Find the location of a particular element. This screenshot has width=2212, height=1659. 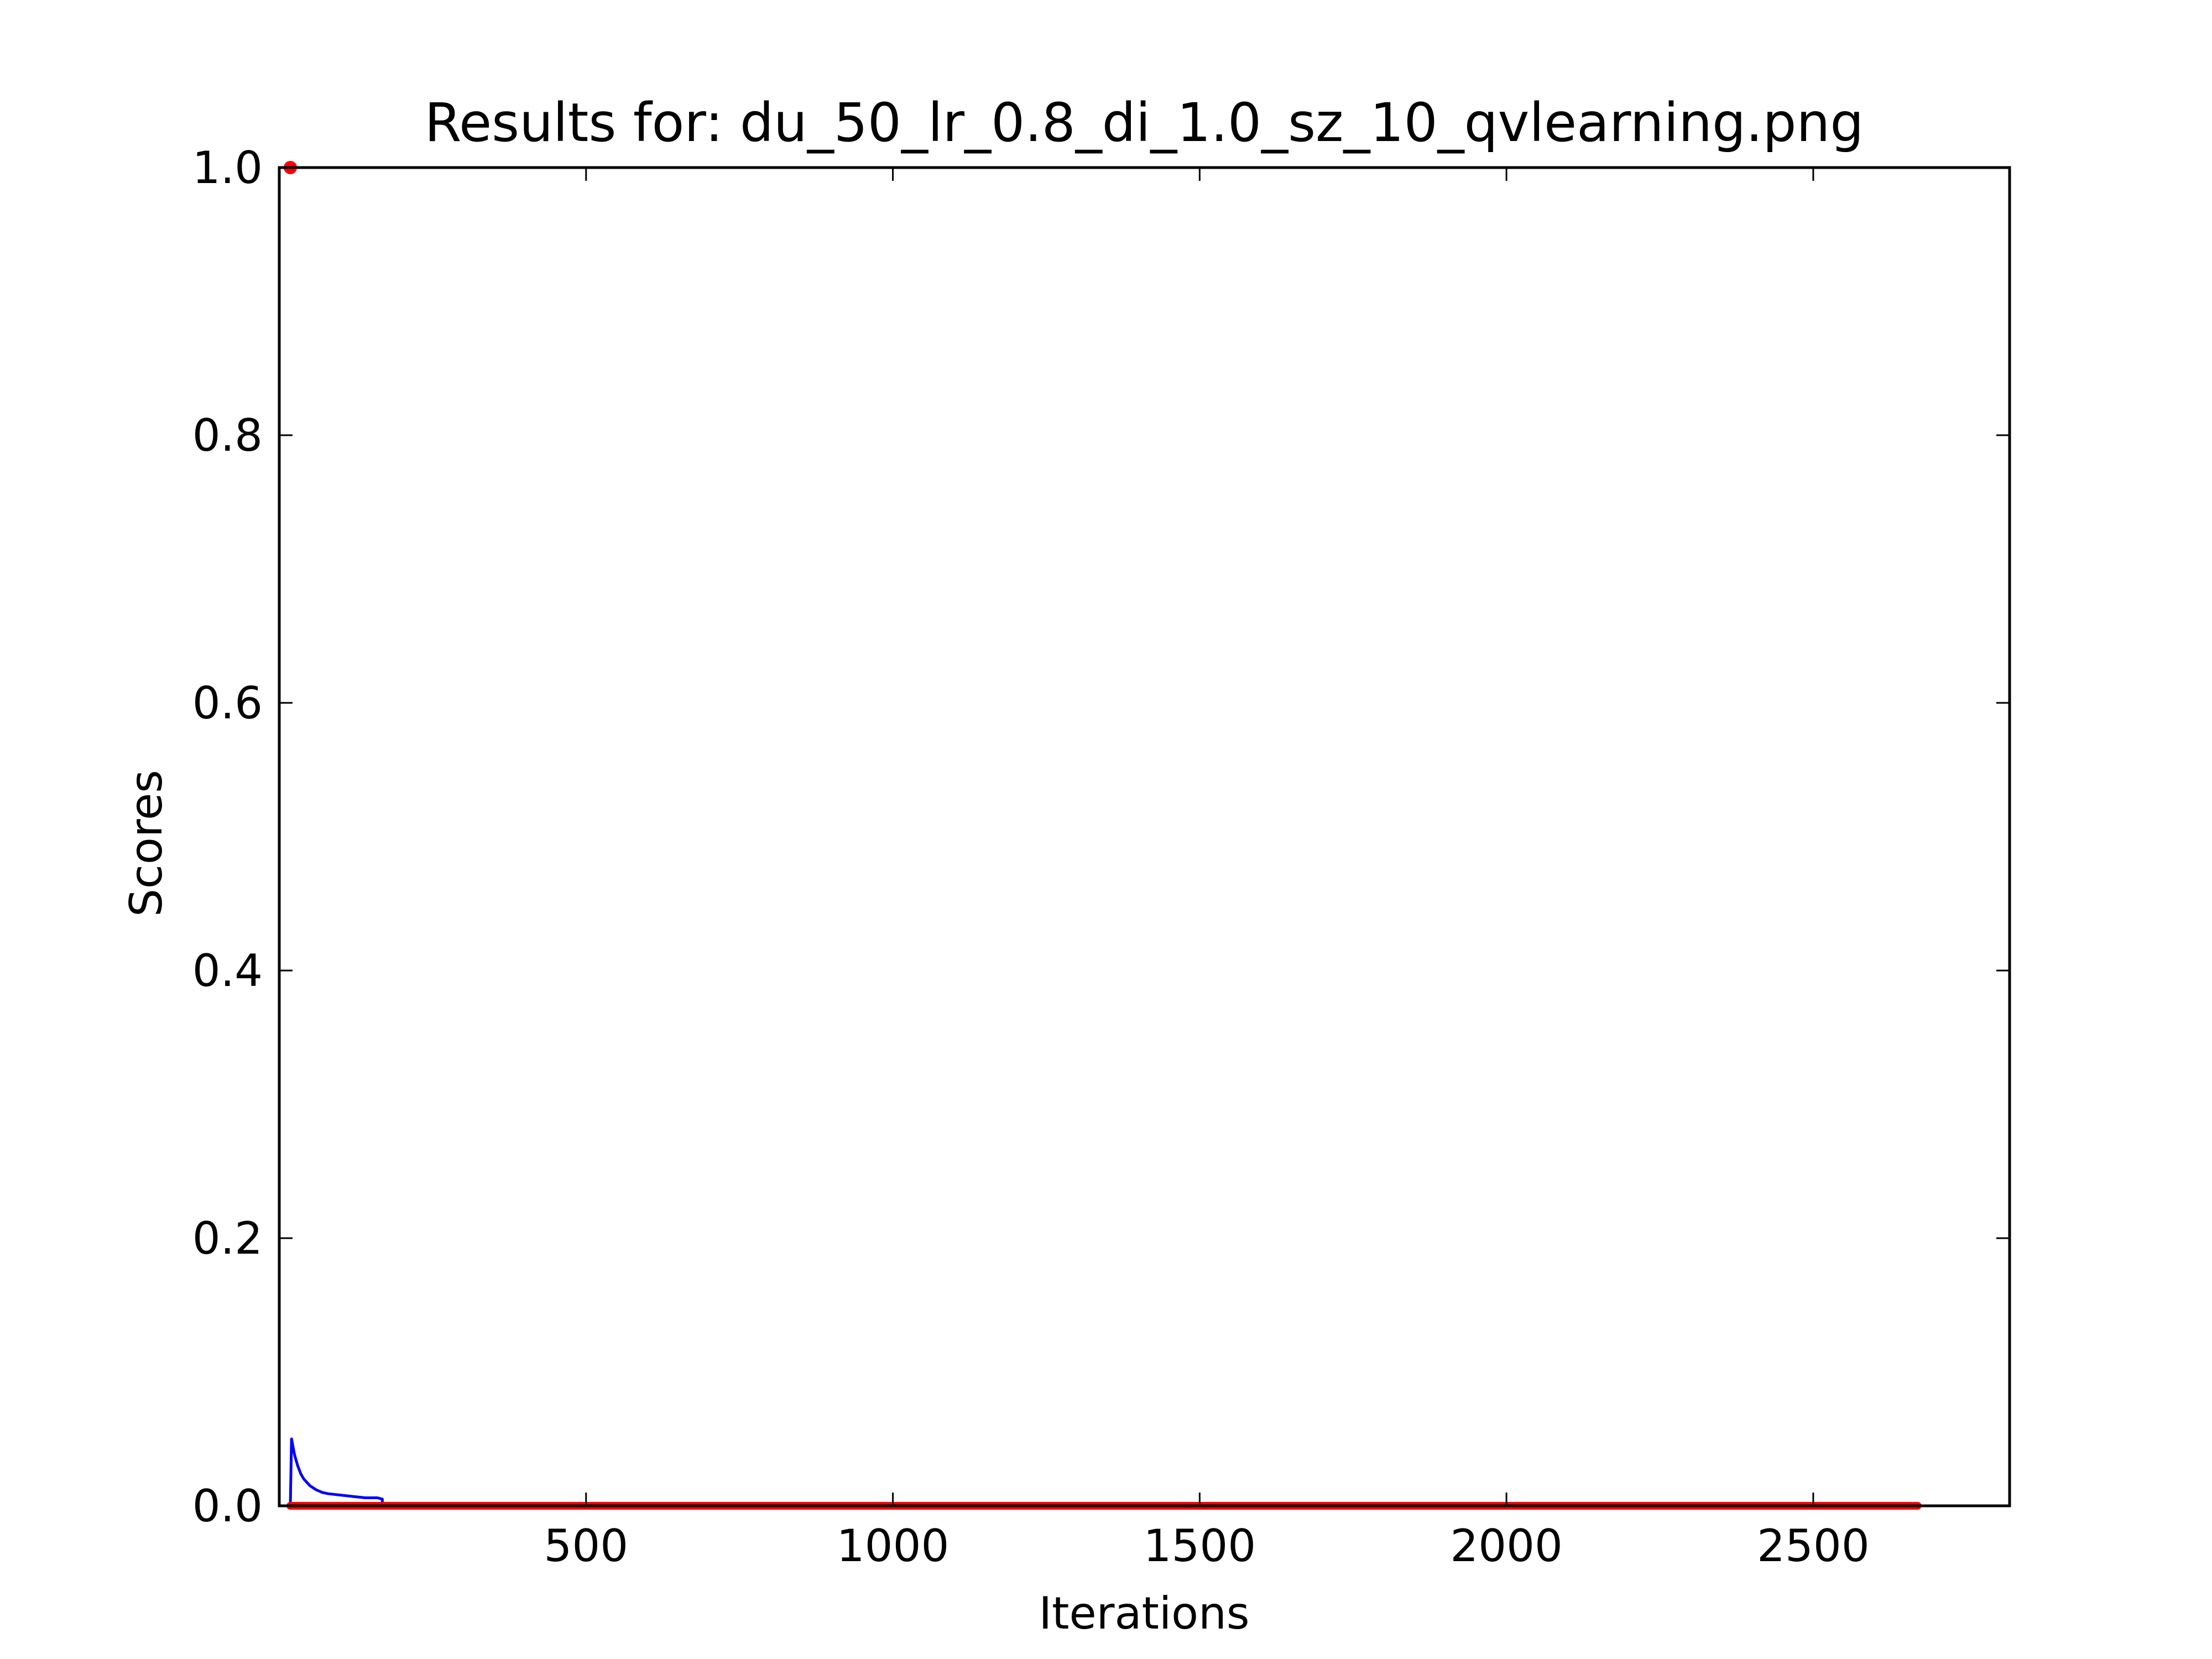

y-tick-label: 0.8 is located at coordinates (228, 436).